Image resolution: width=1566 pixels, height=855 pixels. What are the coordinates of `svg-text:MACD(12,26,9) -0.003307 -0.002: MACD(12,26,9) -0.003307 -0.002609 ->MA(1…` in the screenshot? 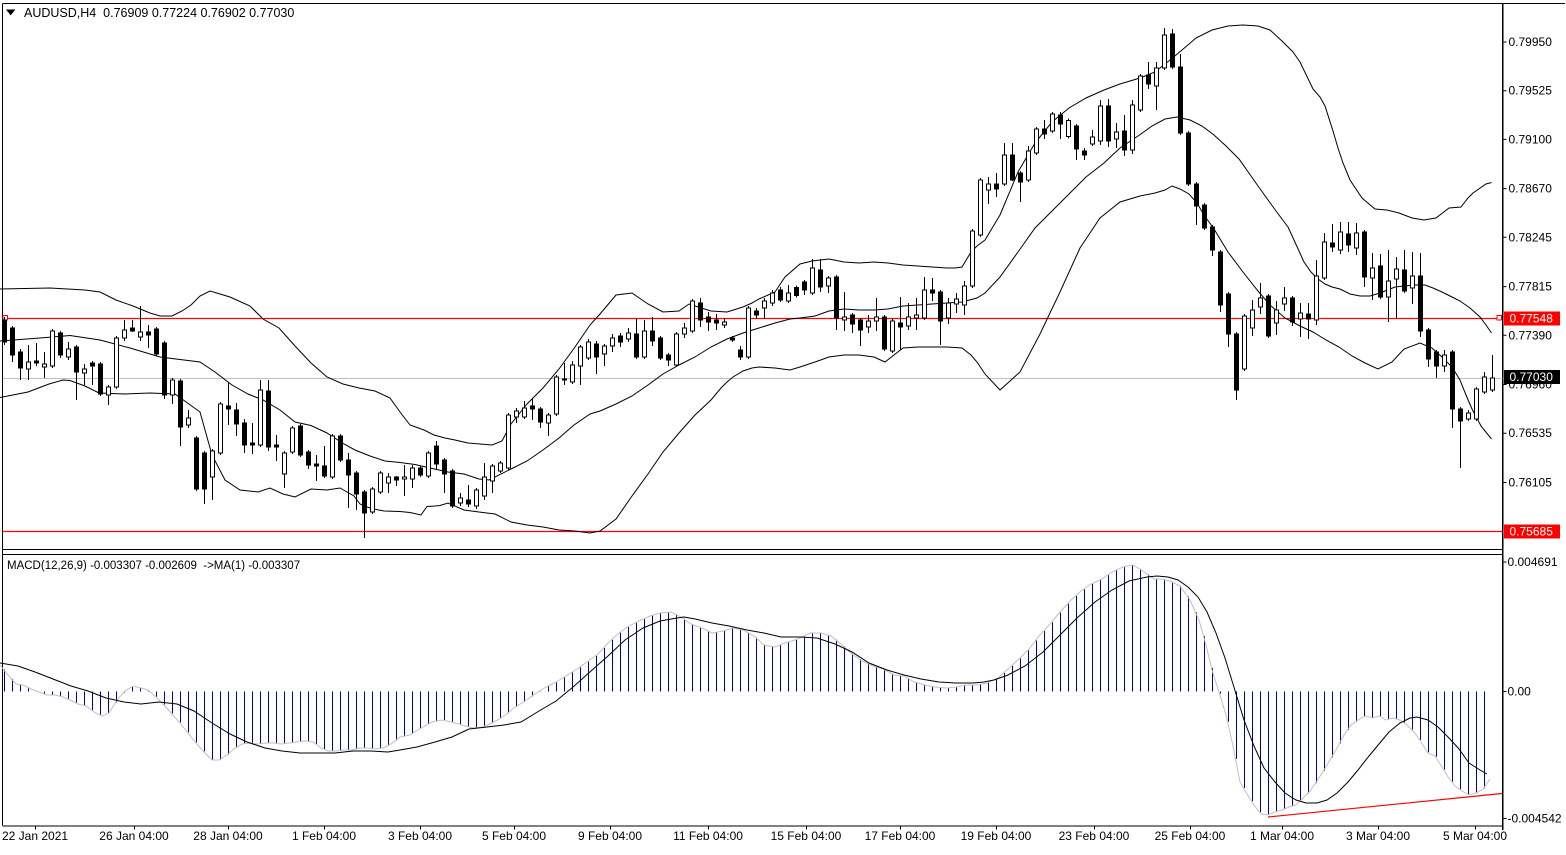 It's located at (153, 566).